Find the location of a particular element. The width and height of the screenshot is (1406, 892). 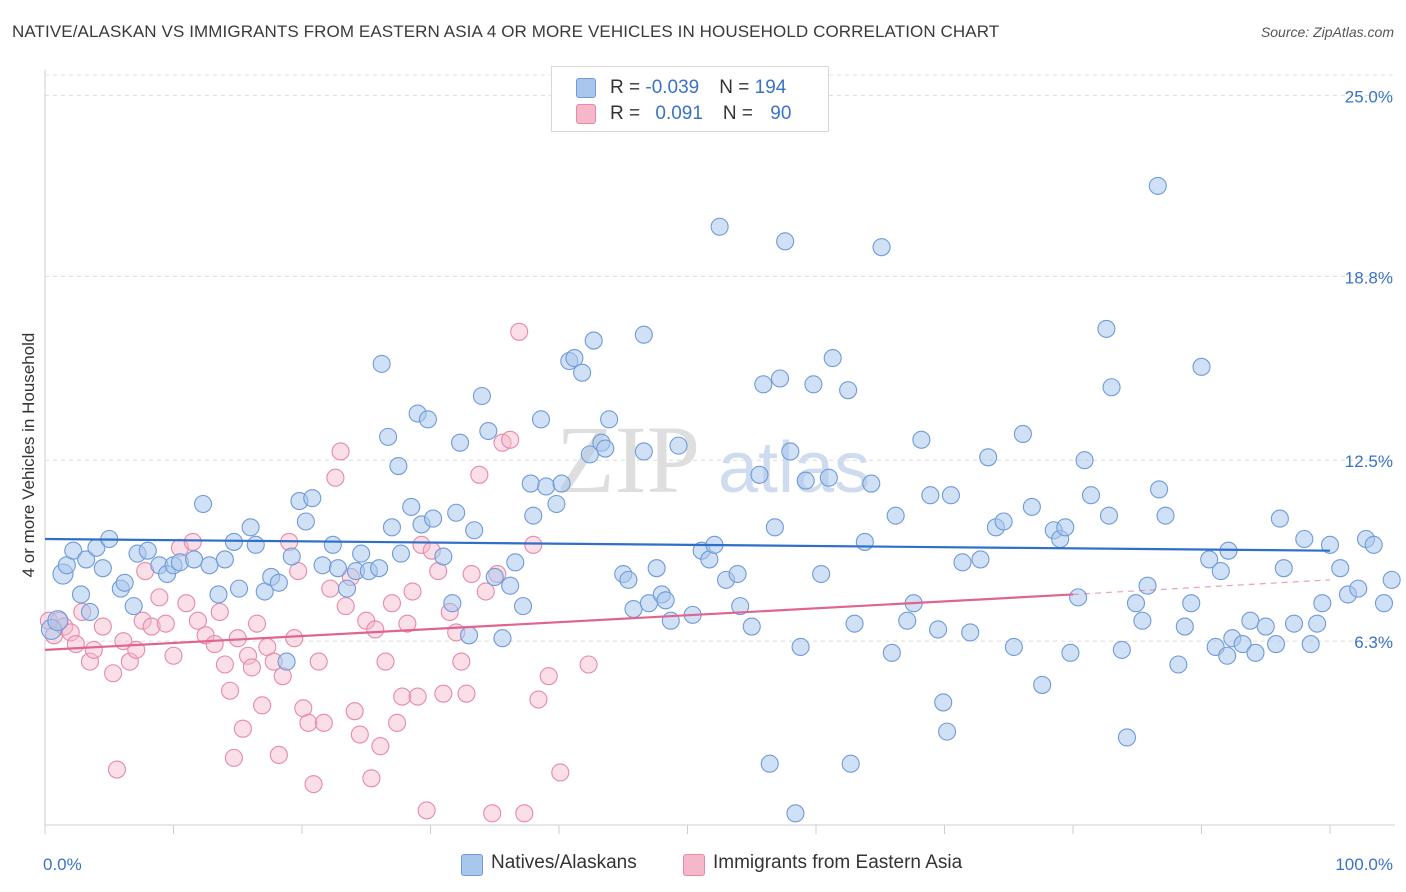

trend-line-immigrants is located at coordinates (559, 622).